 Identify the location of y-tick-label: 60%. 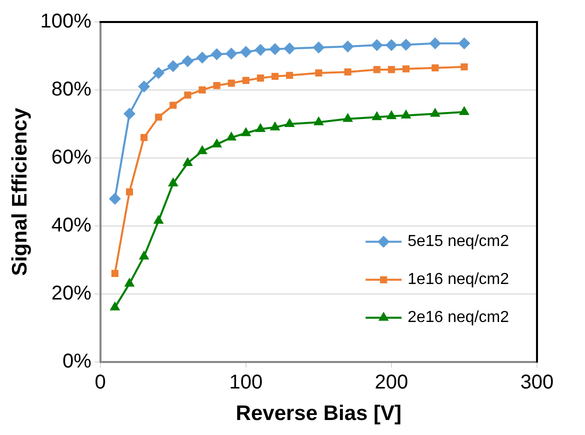
(71, 157).